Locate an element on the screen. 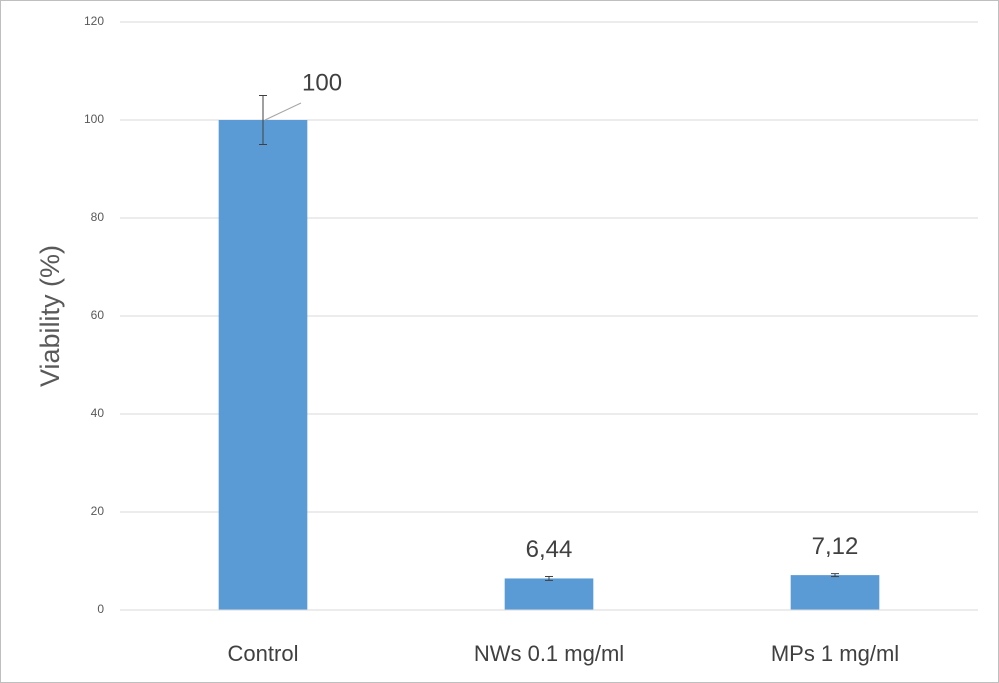  y-tick-label: 60 is located at coordinates (98, 315).